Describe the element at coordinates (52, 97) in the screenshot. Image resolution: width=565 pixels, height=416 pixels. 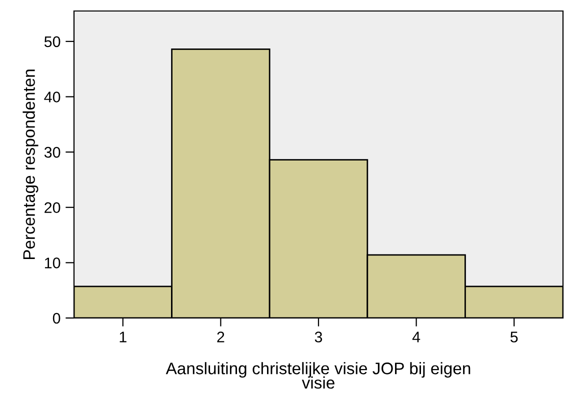
I see `y-tick-label: 40` at that location.